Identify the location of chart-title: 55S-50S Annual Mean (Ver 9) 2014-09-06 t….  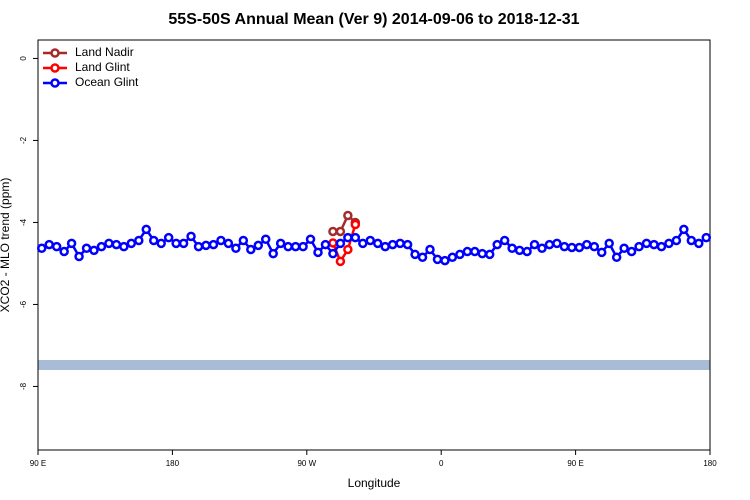
(373, 19).